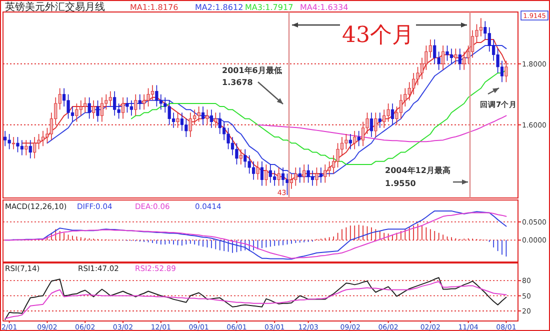 The height and width of the screenshot is (331, 550). What do you see at coordinates (324, 7) in the screenshot?
I see `text: MA4:1.6334` at bounding box center [324, 7].